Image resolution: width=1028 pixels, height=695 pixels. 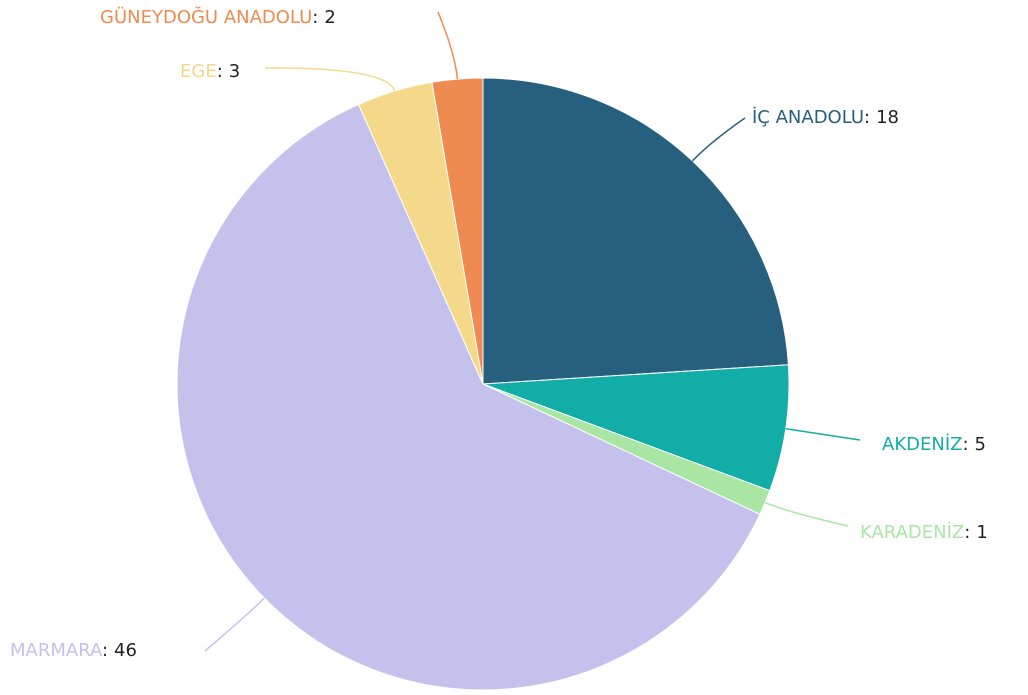 What do you see at coordinates (198, 71) in the screenshot?
I see `category-name: EGE` at bounding box center [198, 71].